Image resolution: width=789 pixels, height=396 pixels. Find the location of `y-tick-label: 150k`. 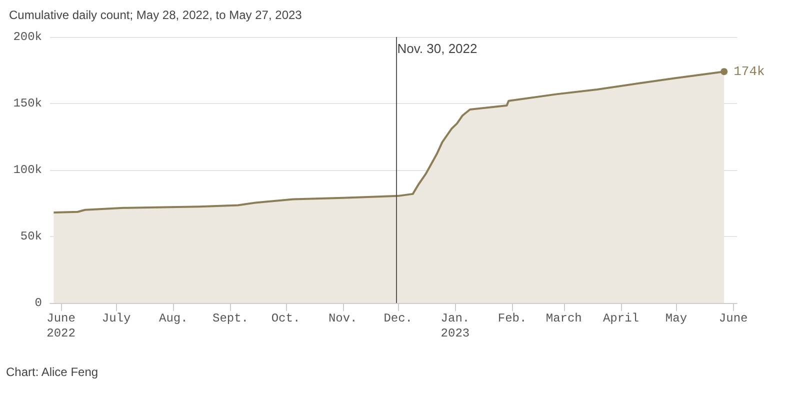

y-tick-label: 150k is located at coordinates (27, 103).